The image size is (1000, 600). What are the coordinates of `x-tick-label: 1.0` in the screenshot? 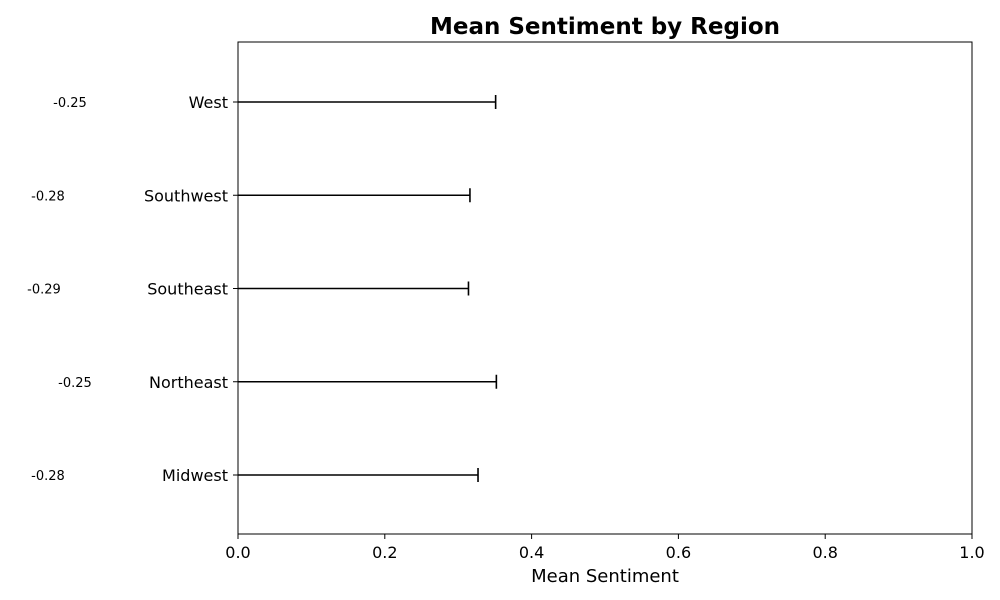 It's located at (971, 552).